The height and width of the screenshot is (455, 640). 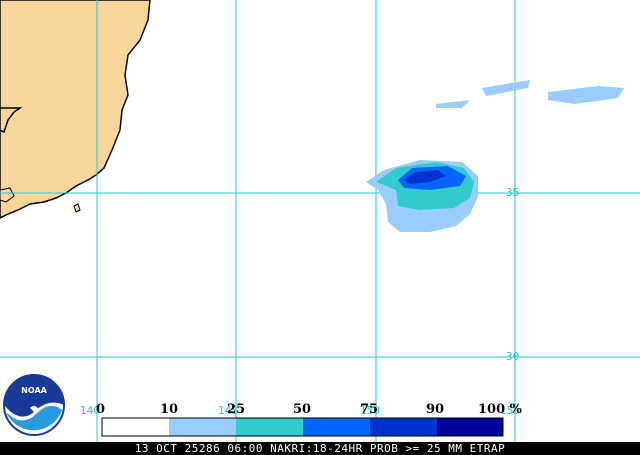 I want to click on legend-tick-100: 100 %, so click(x=500, y=409).